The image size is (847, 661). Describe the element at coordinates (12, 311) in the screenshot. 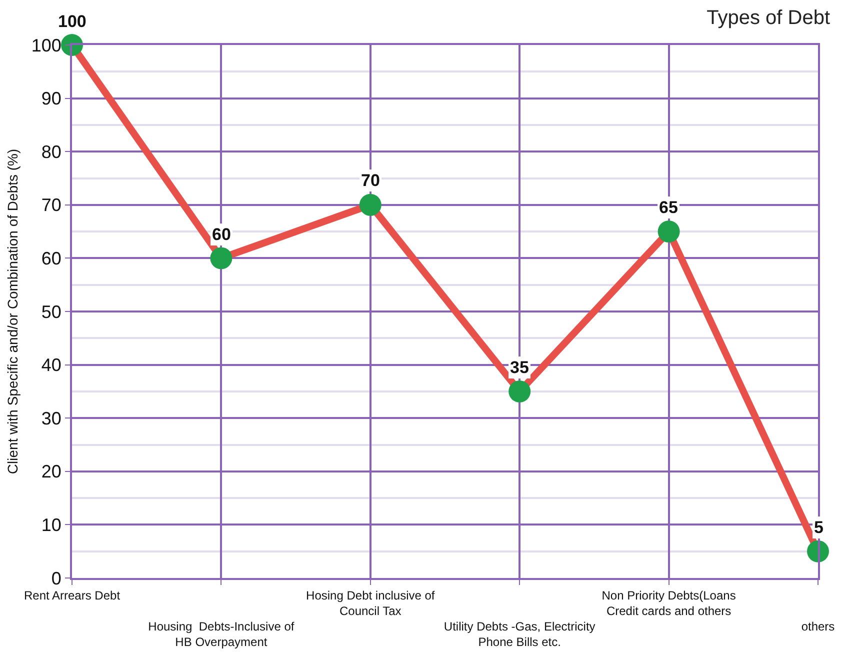

I see `y-axis-title: Client with Specific and/or Combination of Debts (%)` at that location.